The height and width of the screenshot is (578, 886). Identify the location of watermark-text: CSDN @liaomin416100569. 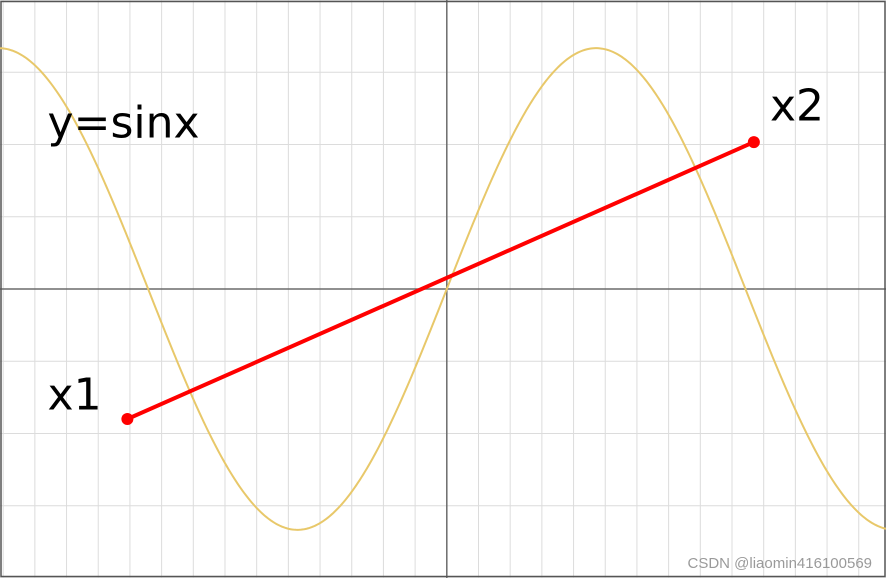
(780, 563).